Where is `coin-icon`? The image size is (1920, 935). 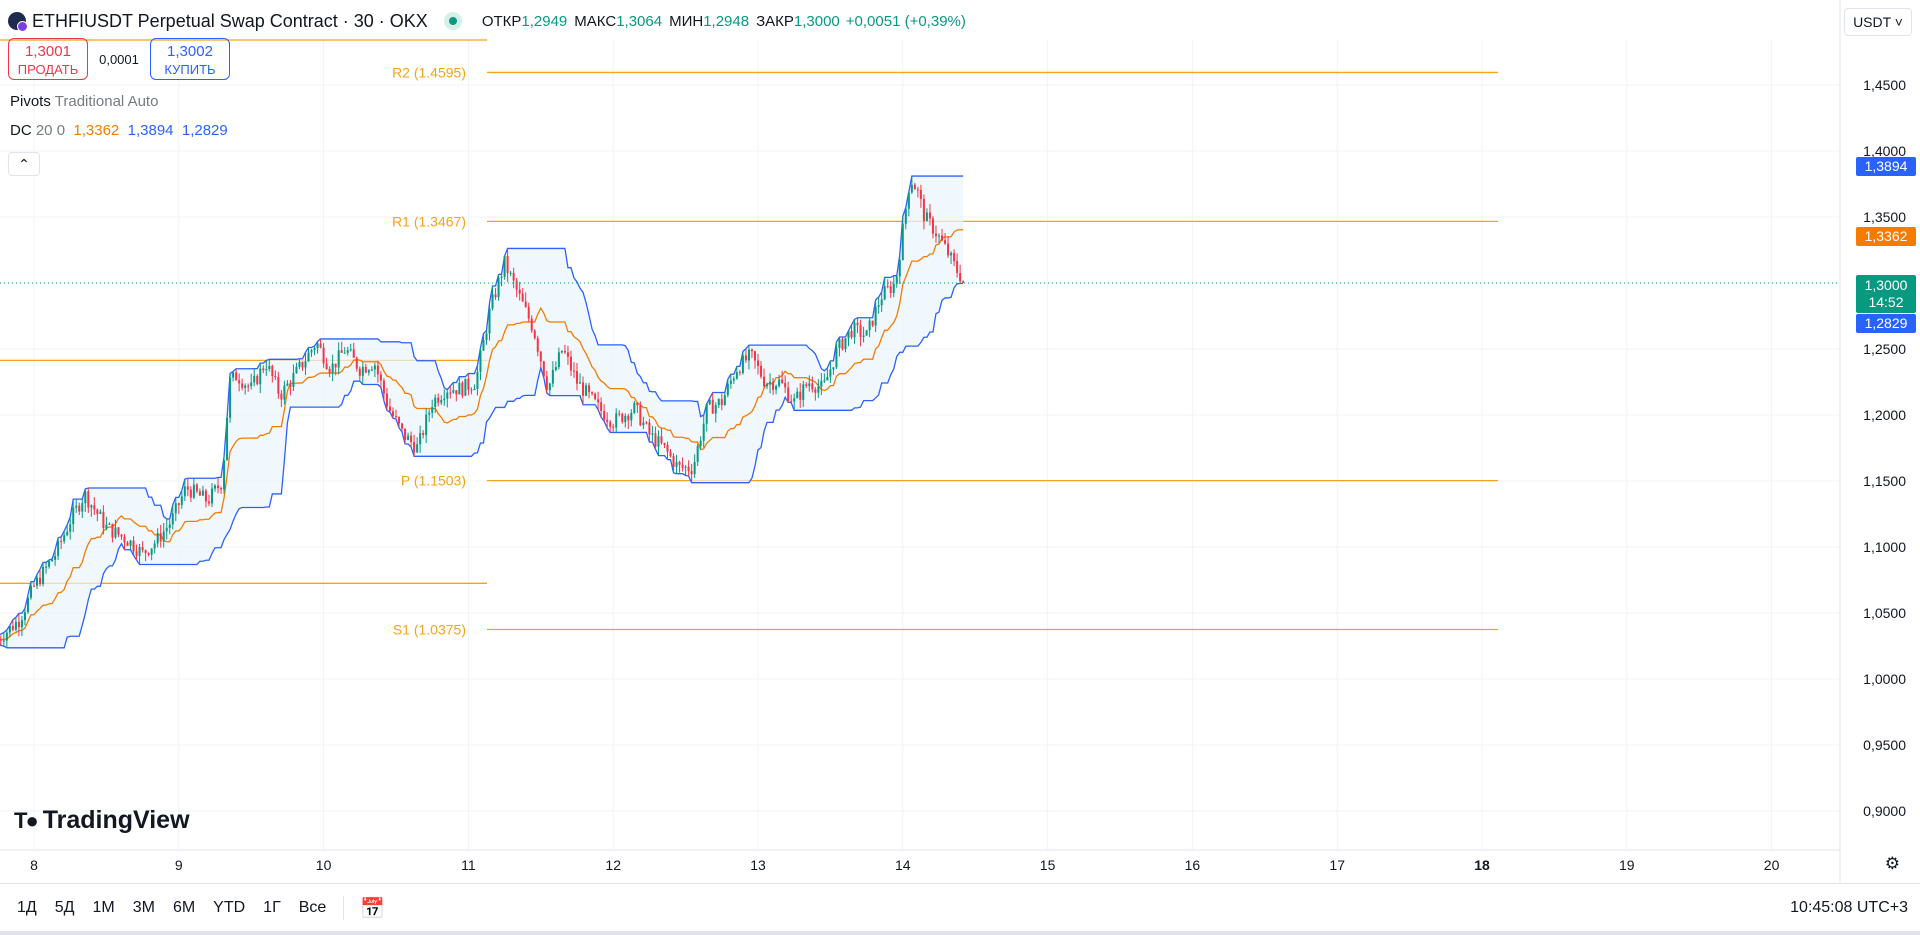
coin-icon is located at coordinates (18, 22).